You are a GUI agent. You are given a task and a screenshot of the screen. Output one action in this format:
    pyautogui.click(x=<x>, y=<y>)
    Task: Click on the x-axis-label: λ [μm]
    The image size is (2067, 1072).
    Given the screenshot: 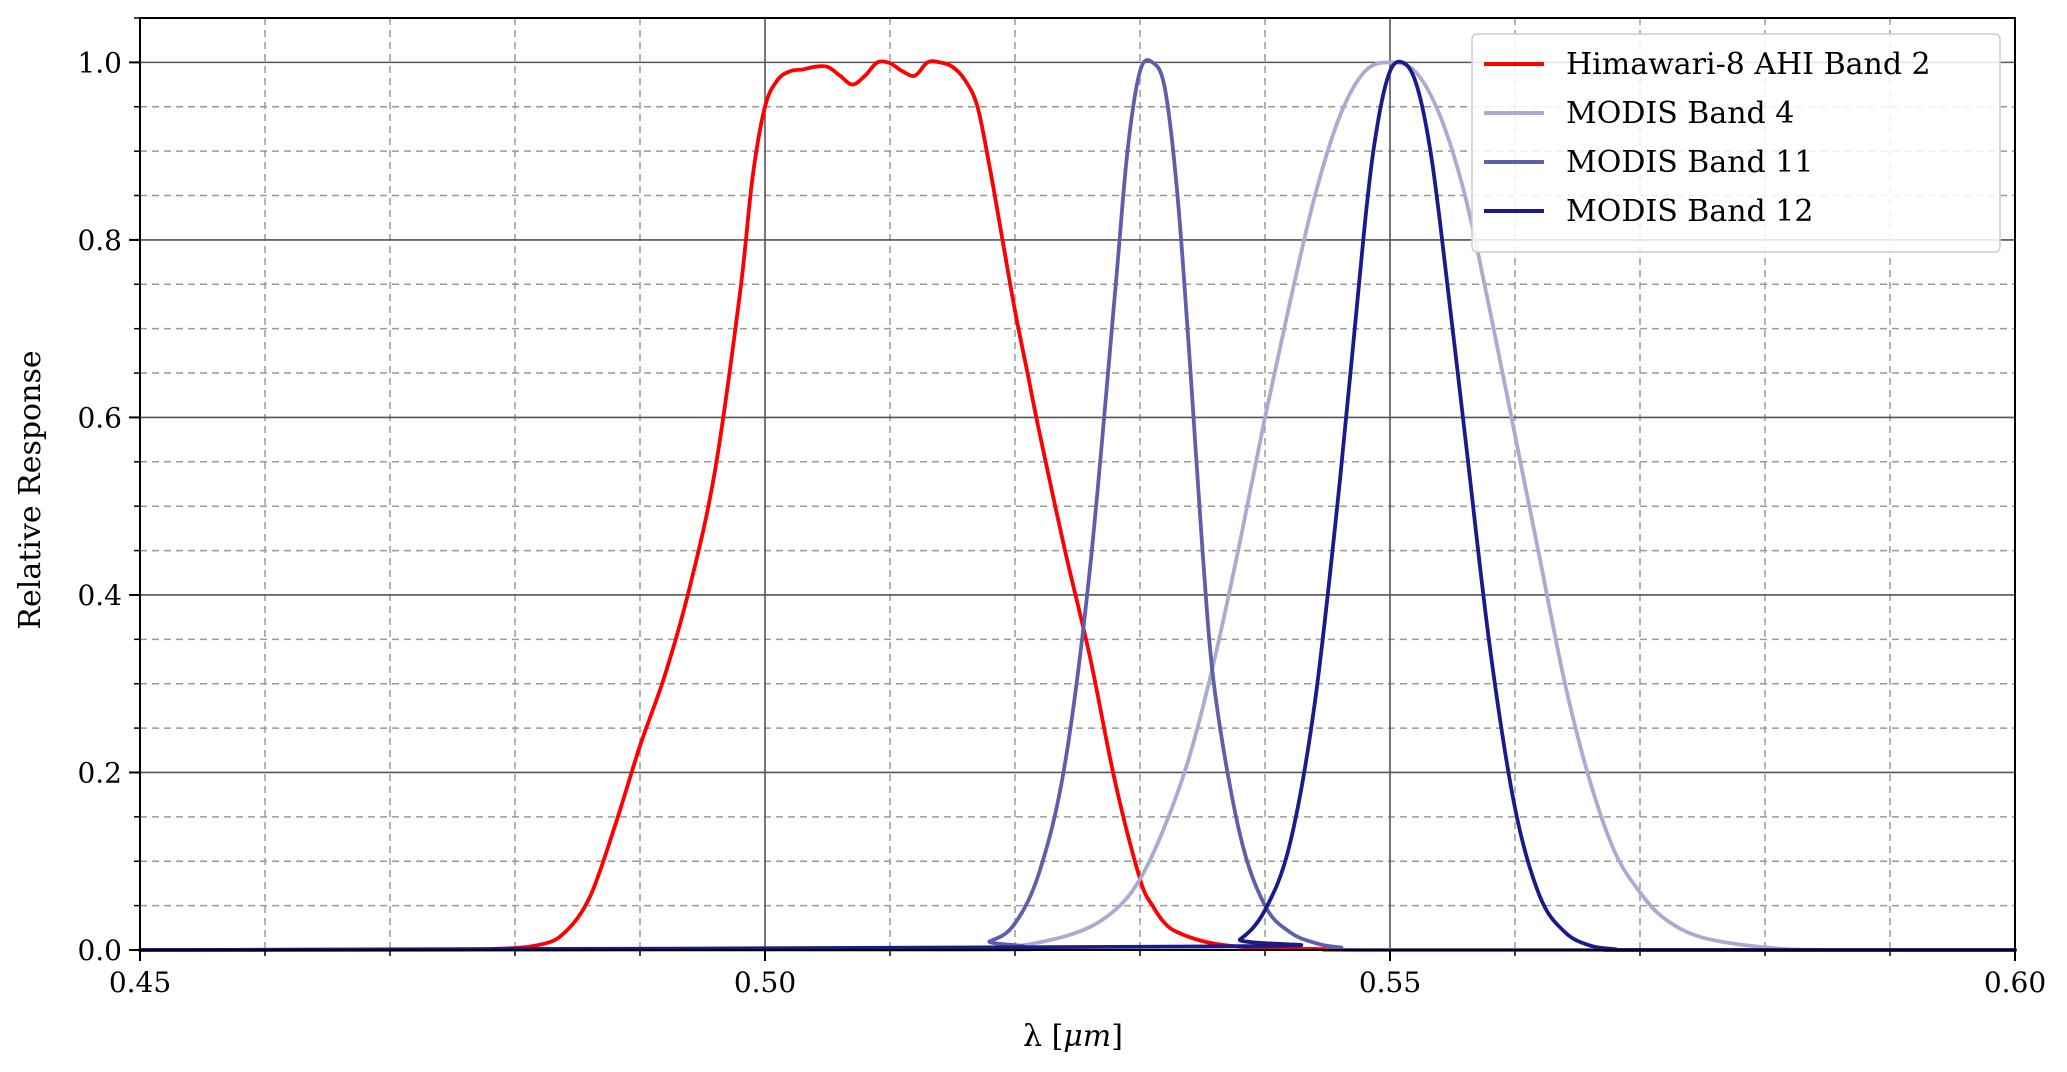 What is the action you would take?
    pyautogui.click(x=1073, y=1036)
    